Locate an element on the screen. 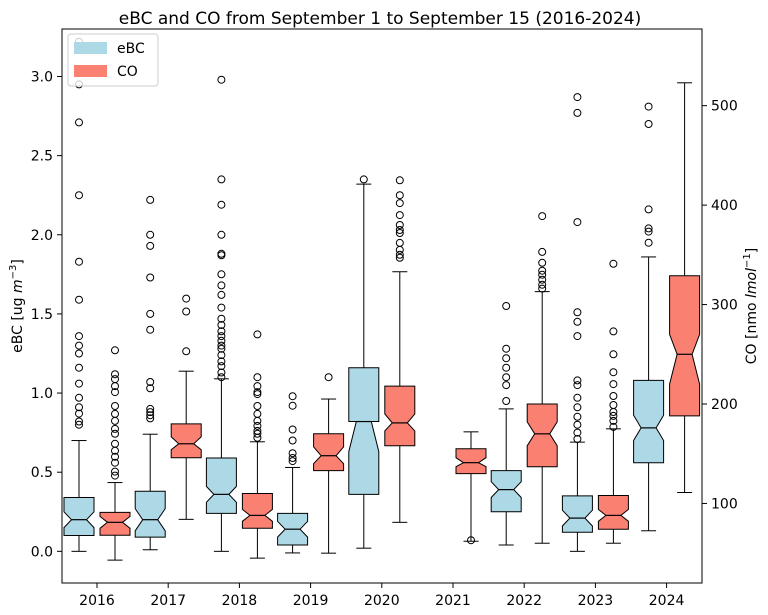  x-tick-label: 2017 is located at coordinates (168, 601).